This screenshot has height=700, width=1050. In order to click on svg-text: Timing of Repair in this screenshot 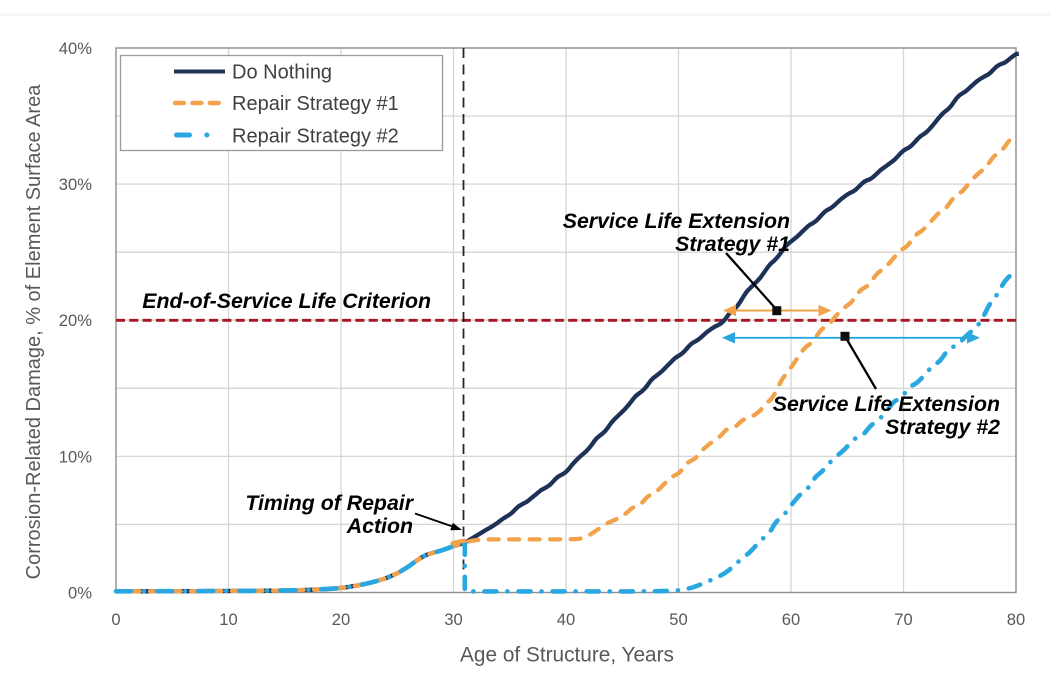, I will do `click(329, 503)`.